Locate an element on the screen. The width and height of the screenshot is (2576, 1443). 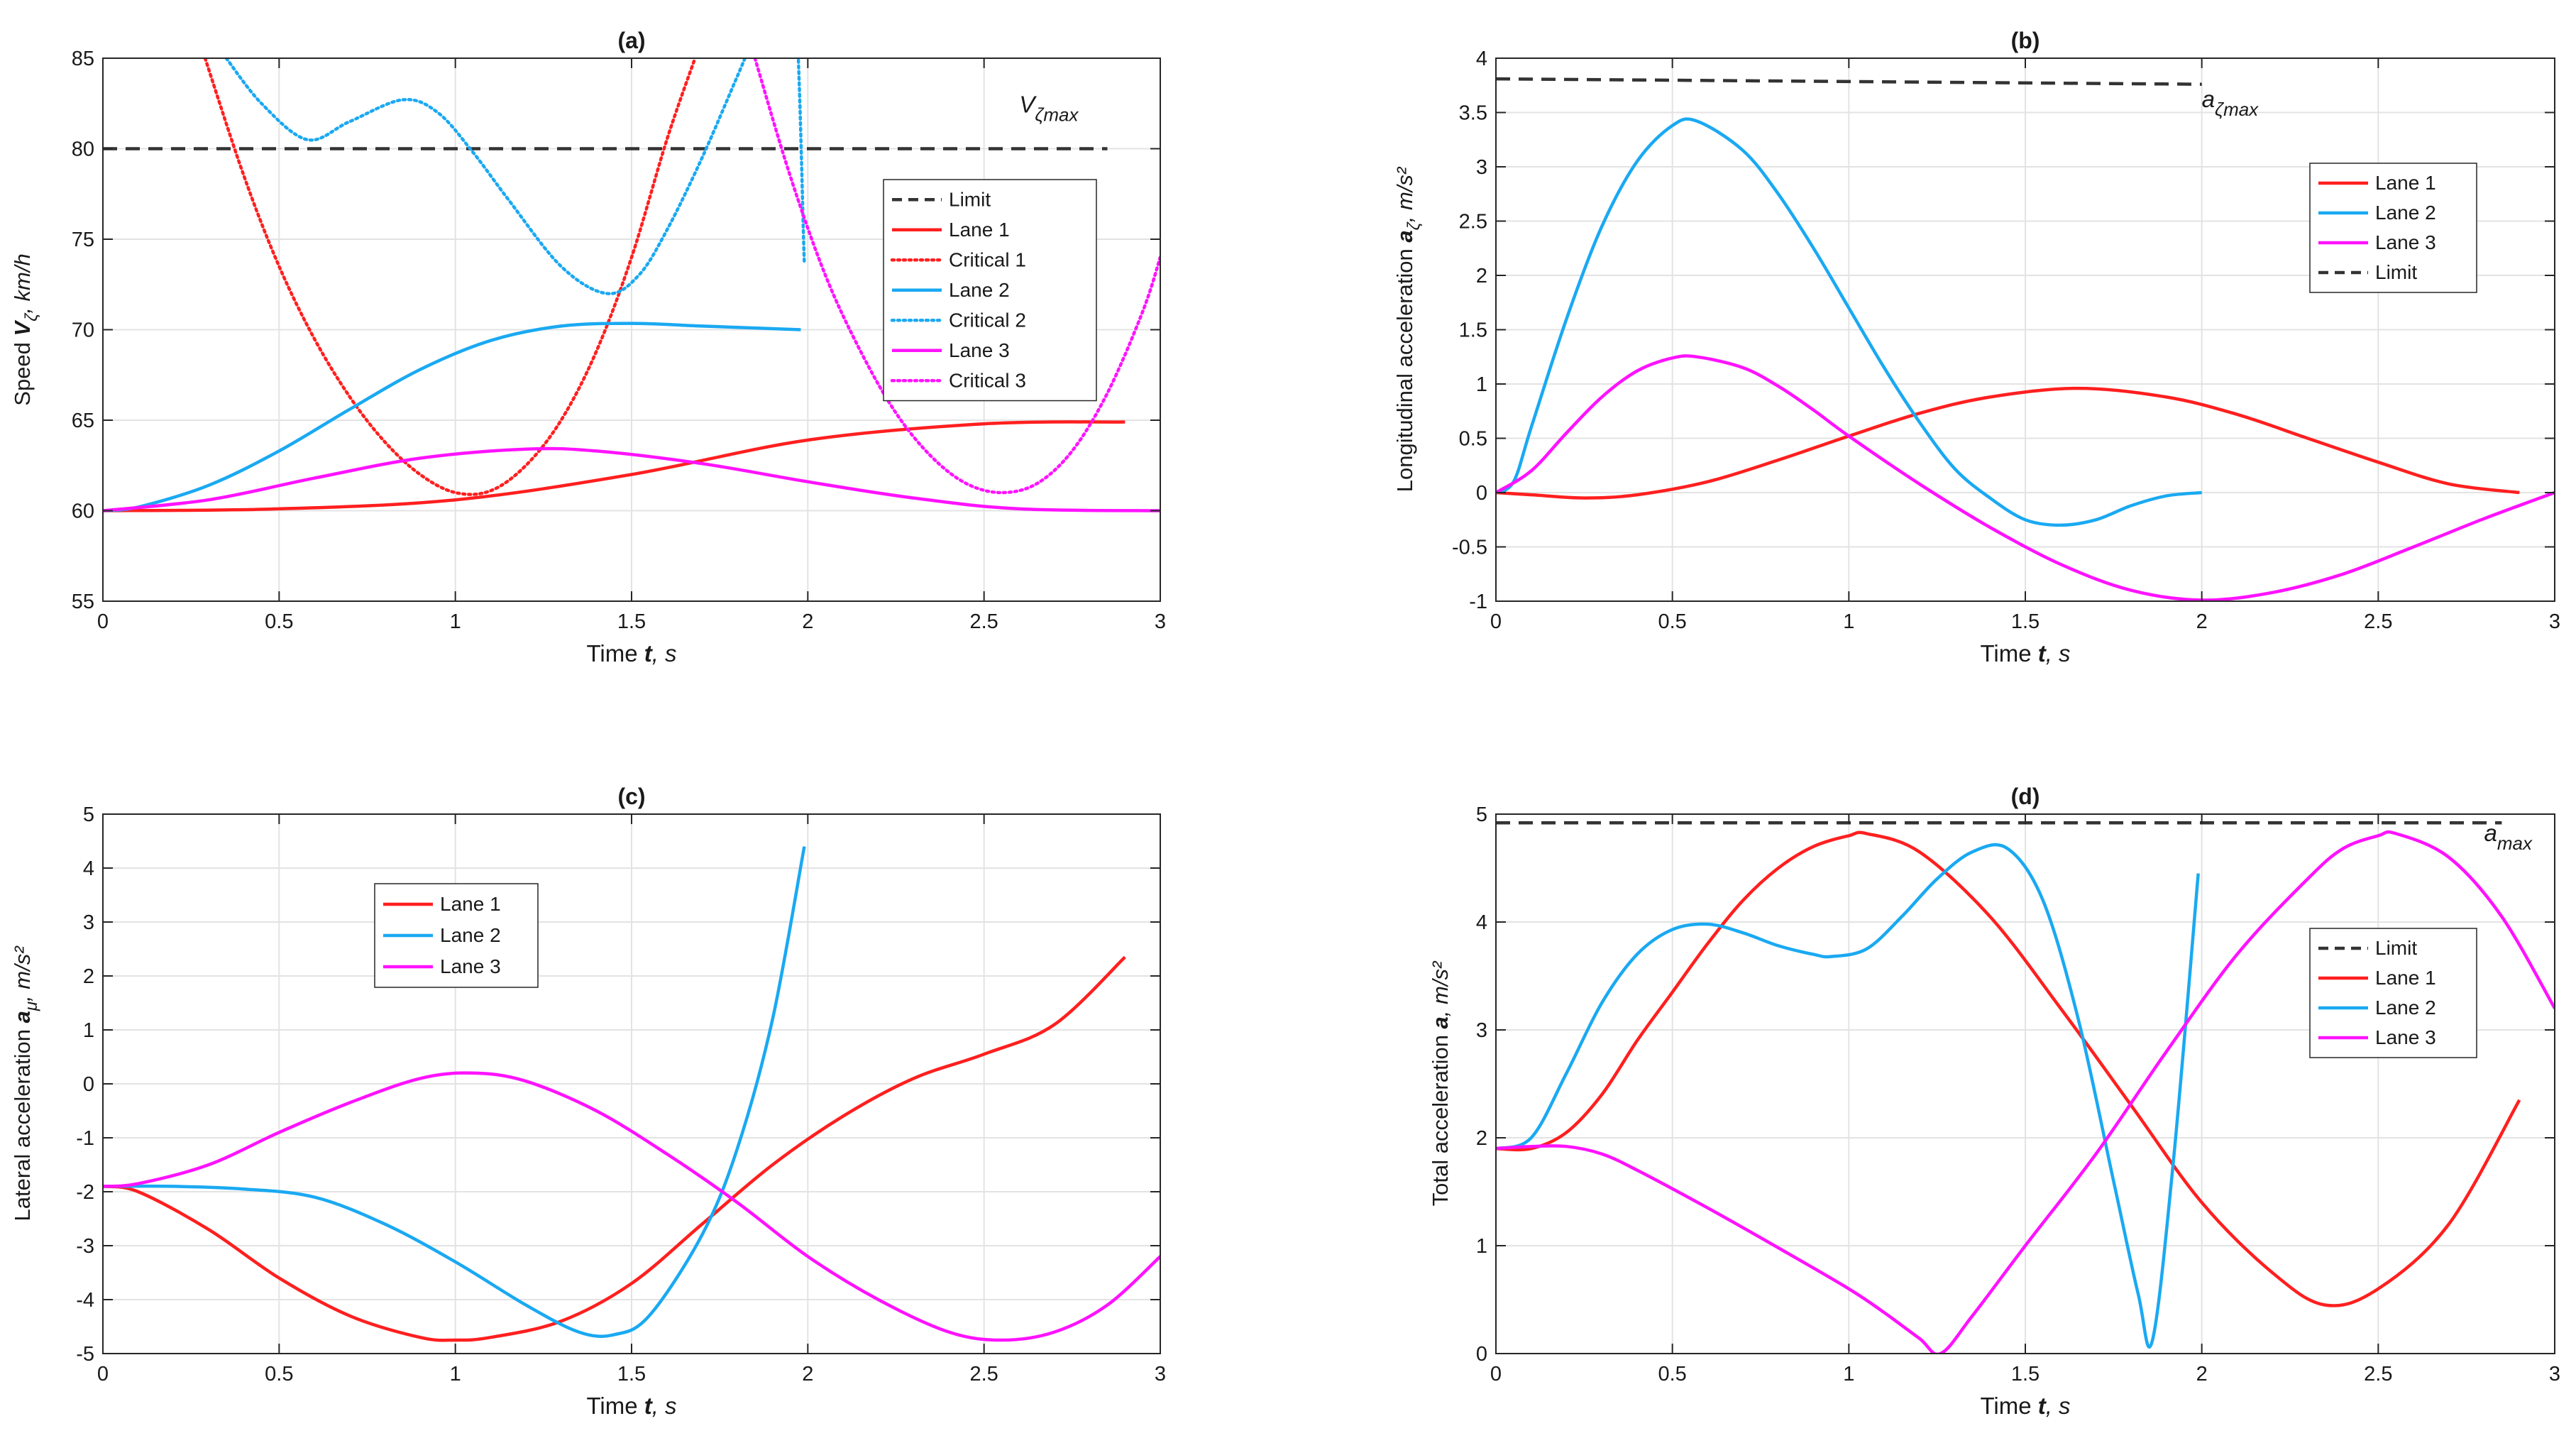
y-tick-label: 1.5 is located at coordinates (1473, 331).